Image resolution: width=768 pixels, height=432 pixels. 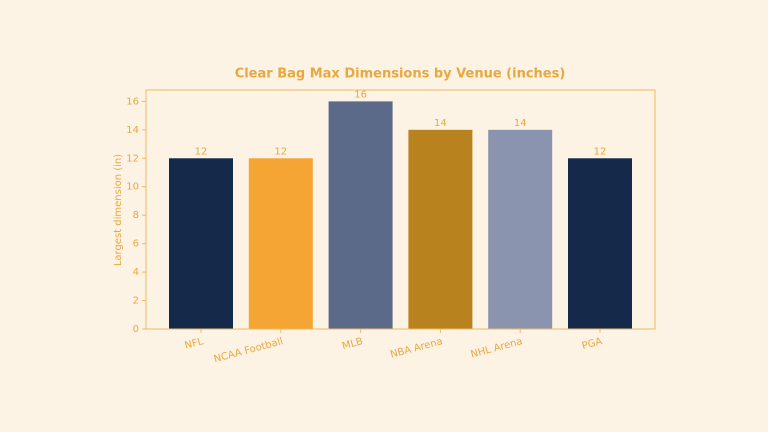 What do you see at coordinates (132, 158) in the screenshot?
I see `y-tick-label: 12` at bounding box center [132, 158].